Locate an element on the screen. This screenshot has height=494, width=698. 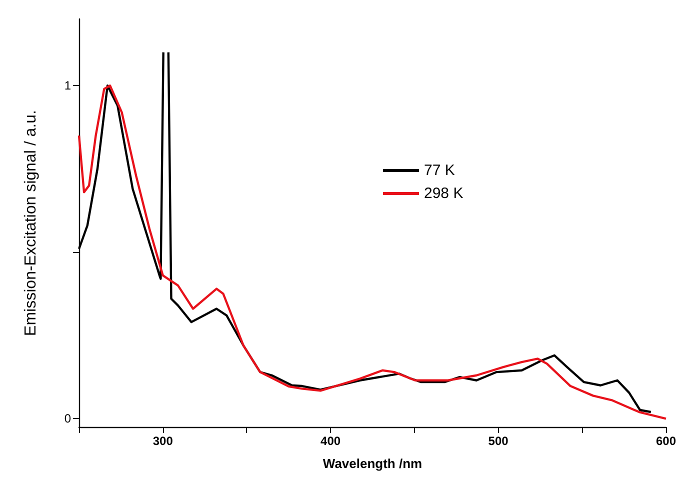
x-axis-title: Wavelength /nm is located at coordinates (372, 463).